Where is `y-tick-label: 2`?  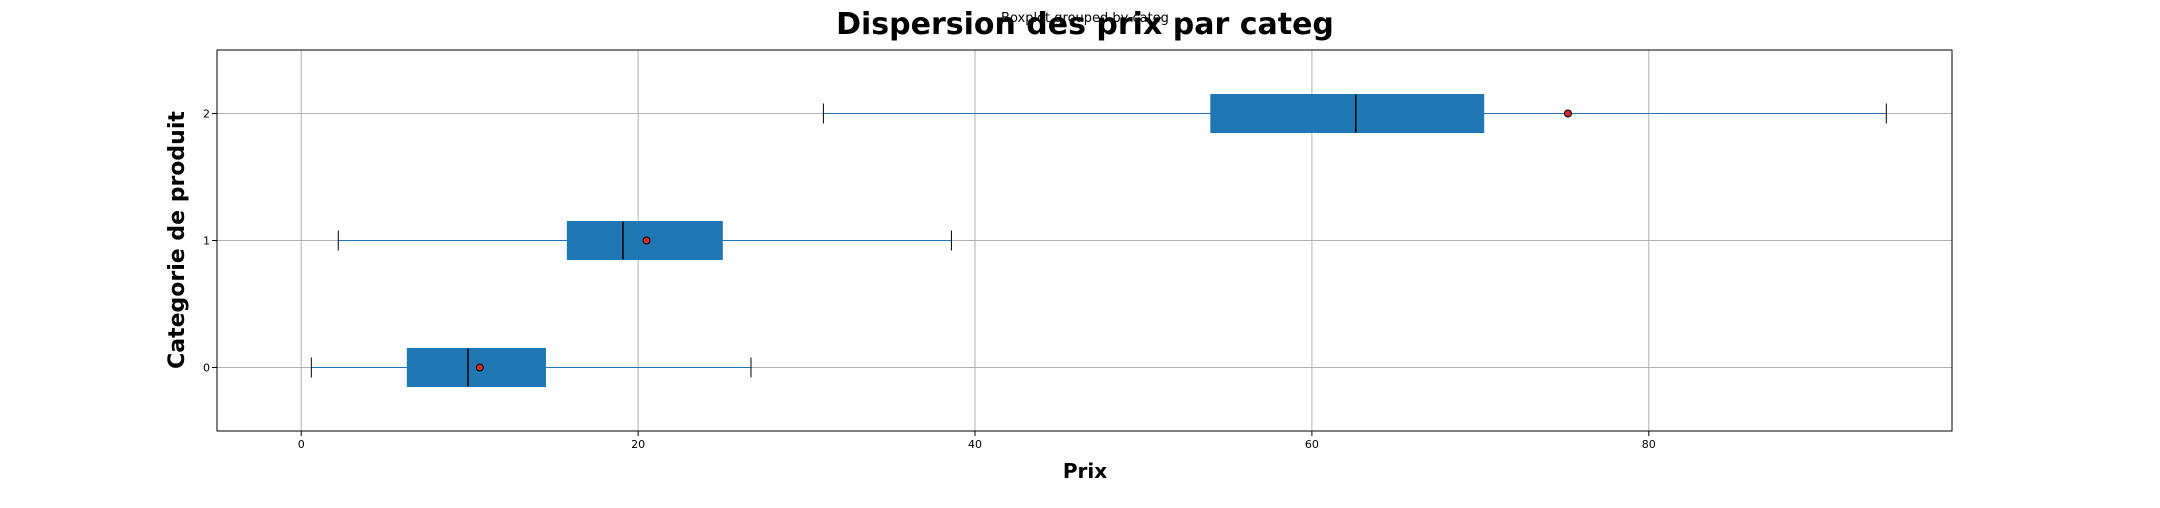 y-tick-label: 2 is located at coordinates (206, 114).